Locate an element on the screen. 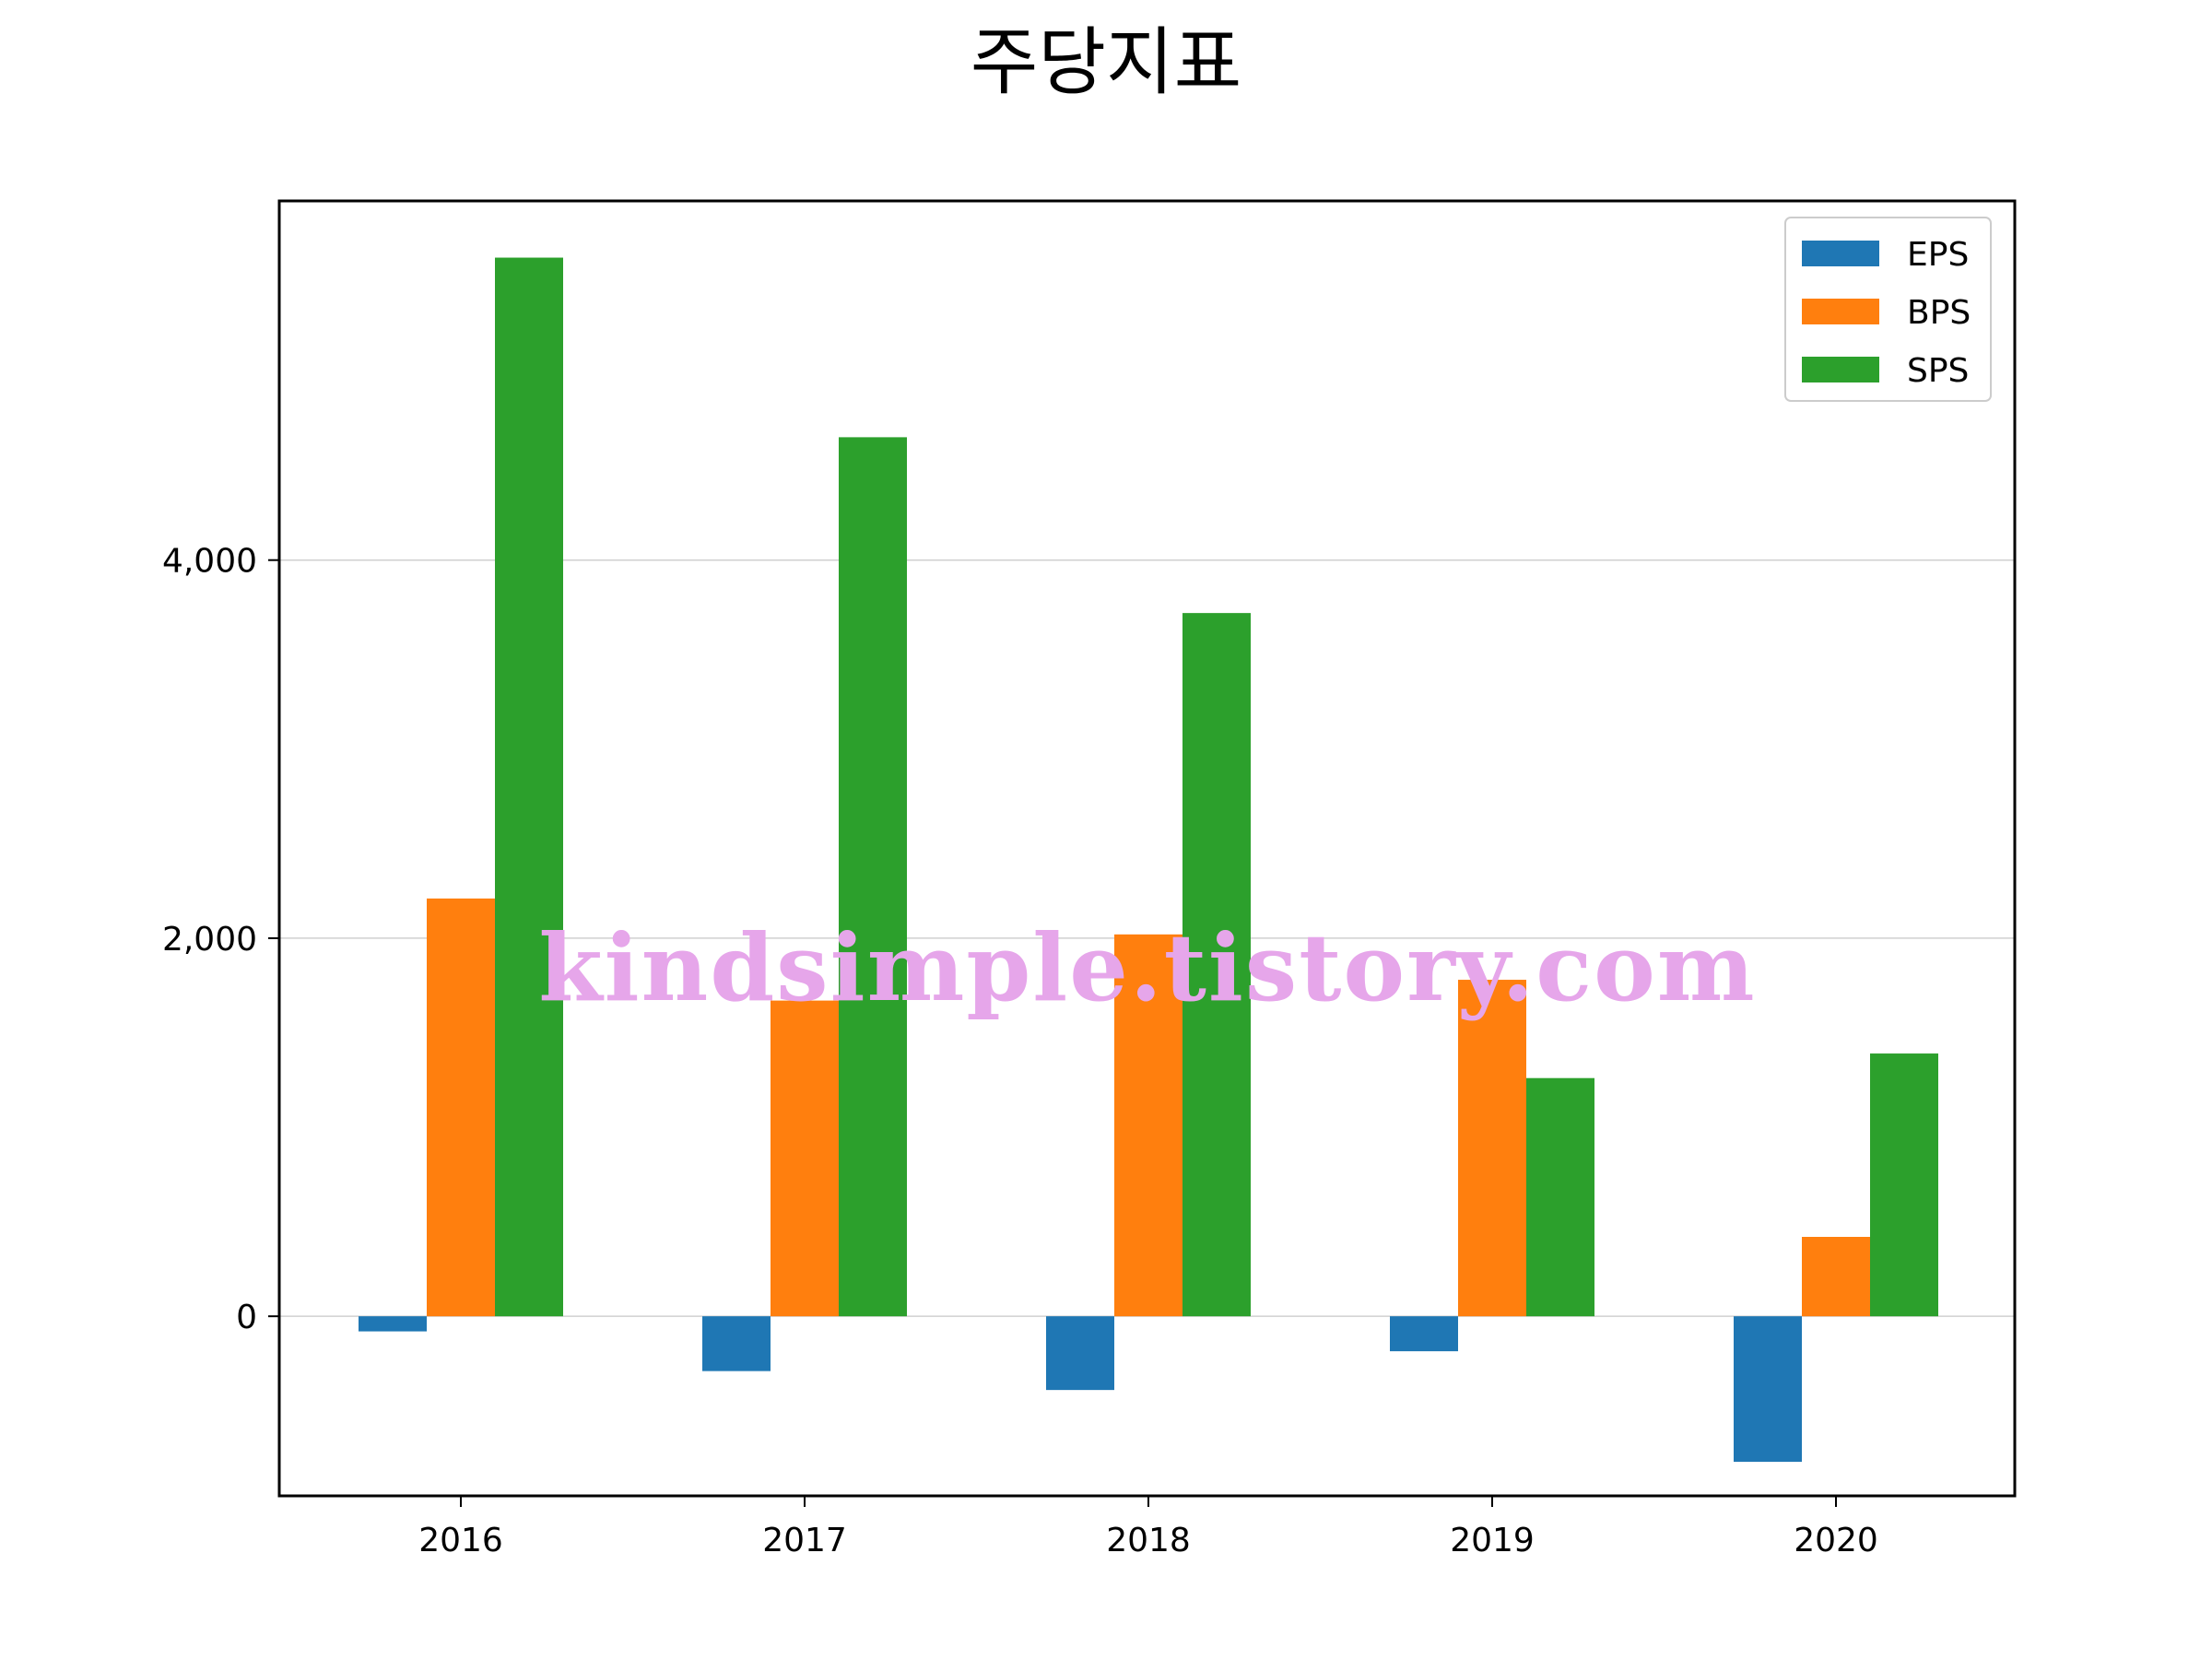  bar-sps-2016 is located at coordinates (529, 787).